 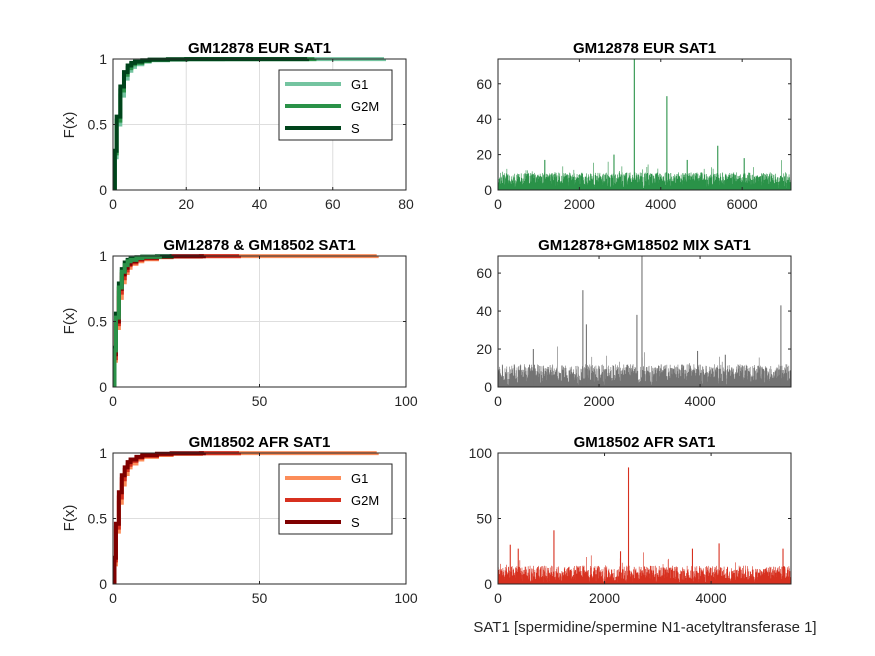 What do you see at coordinates (253, 323) in the screenshot?
I see `panel-cdf-mix: 0 50 100 0 0.5 1 GM12878 & GM18502 SAT1` at bounding box center [253, 323].